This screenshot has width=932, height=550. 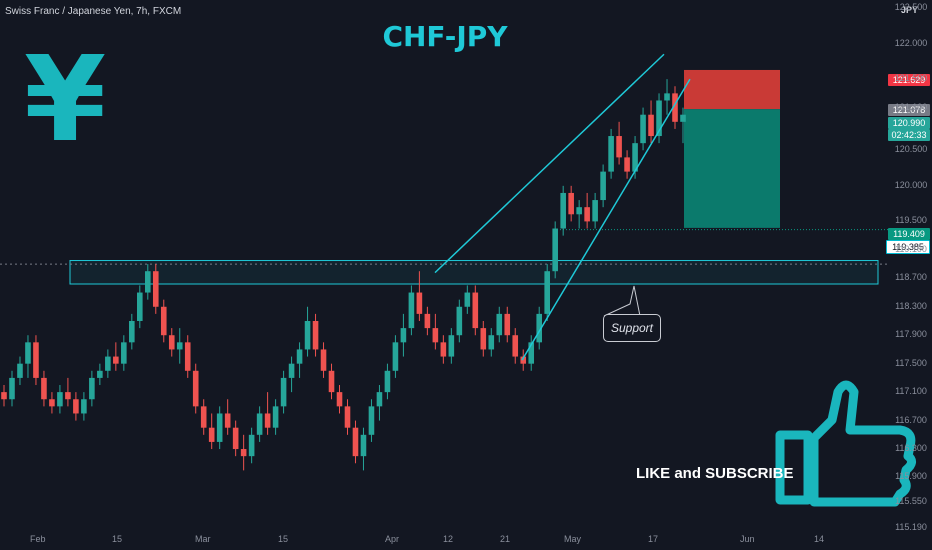 I want to click on y-tick-label: 116.700, so click(x=911, y=419).